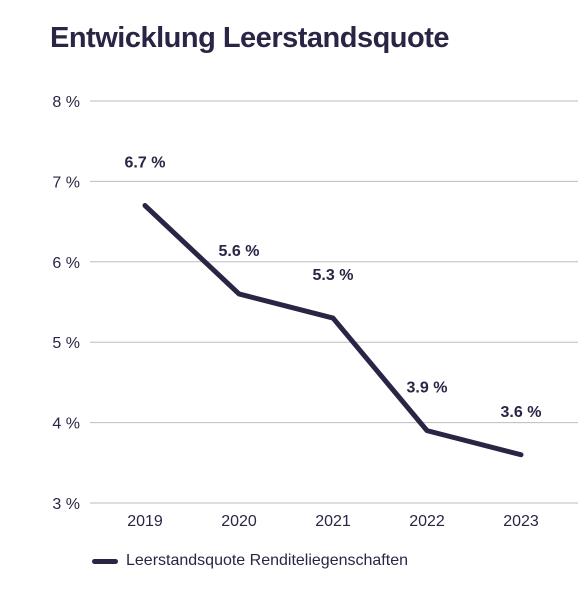 This screenshot has height=604, width=584. I want to click on y-tick-label: 8 %, so click(66, 102).